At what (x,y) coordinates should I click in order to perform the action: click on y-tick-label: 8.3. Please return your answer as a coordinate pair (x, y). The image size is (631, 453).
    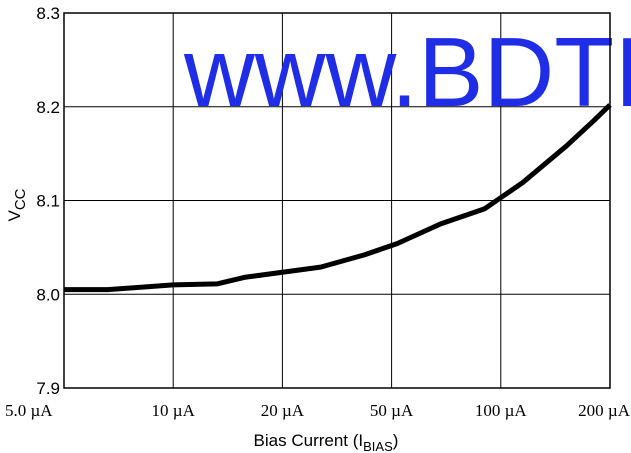
    Looking at the image, I should click on (48, 13).